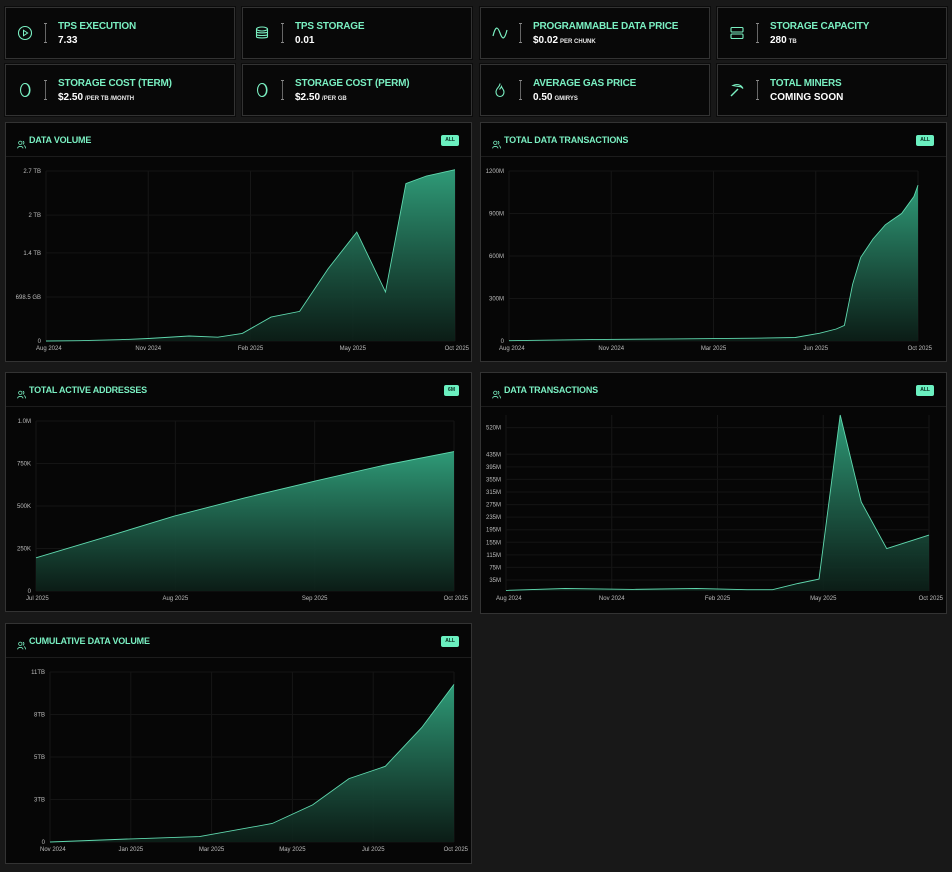  I want to click on x-tick-label: Sep 2025, so click(315, 599).